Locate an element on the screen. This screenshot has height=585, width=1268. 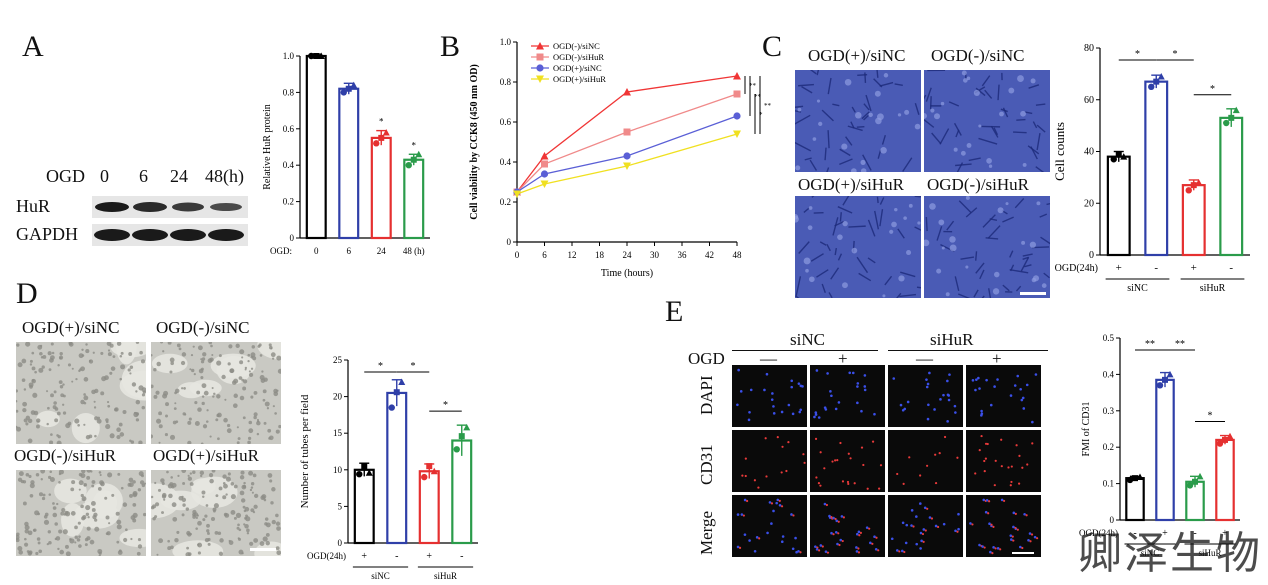
blot-row-hur: HuR is located at coordinates (33, 206).